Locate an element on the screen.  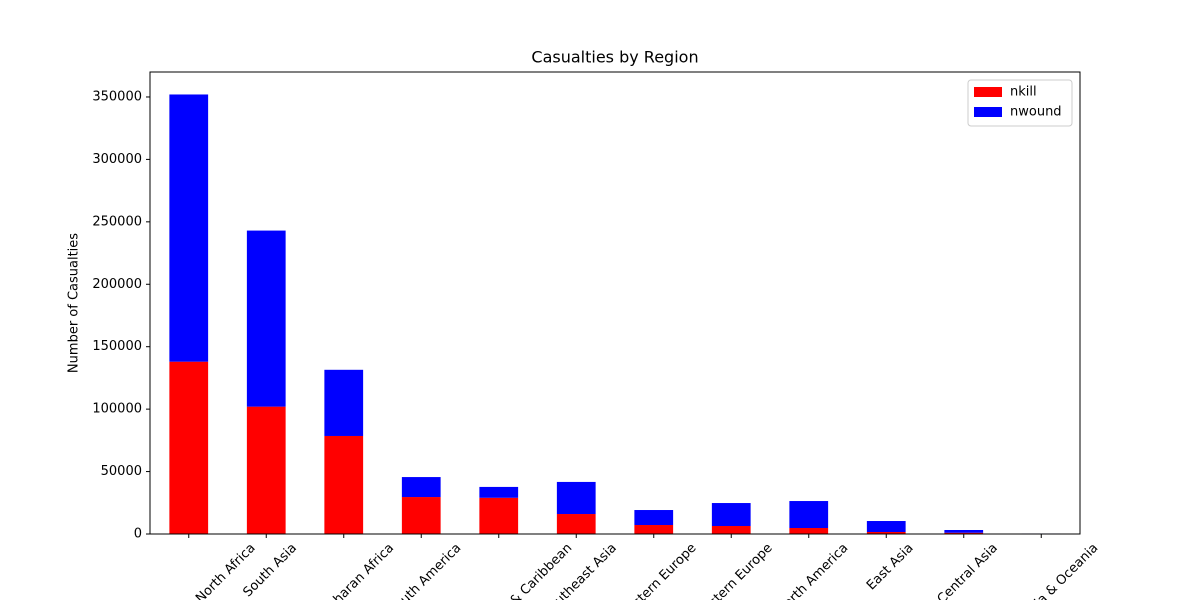
y-tick-label: 350000 is located at coordinates (117, 96).